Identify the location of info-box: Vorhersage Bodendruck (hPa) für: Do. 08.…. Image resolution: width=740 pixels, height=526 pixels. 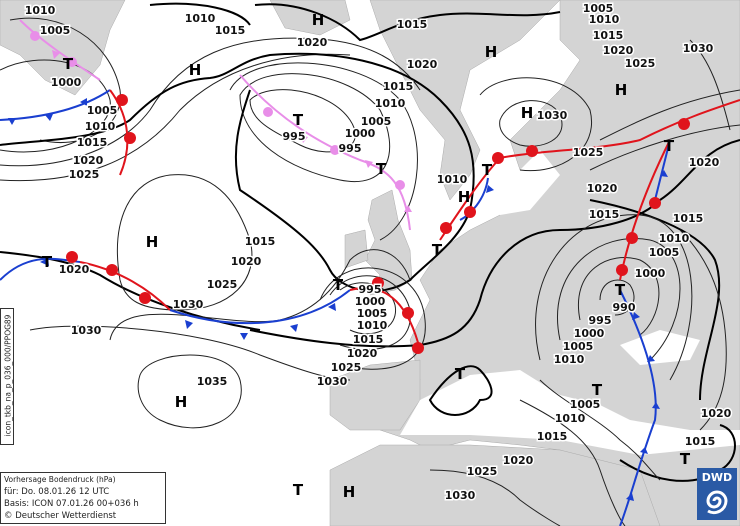
(83, 498).